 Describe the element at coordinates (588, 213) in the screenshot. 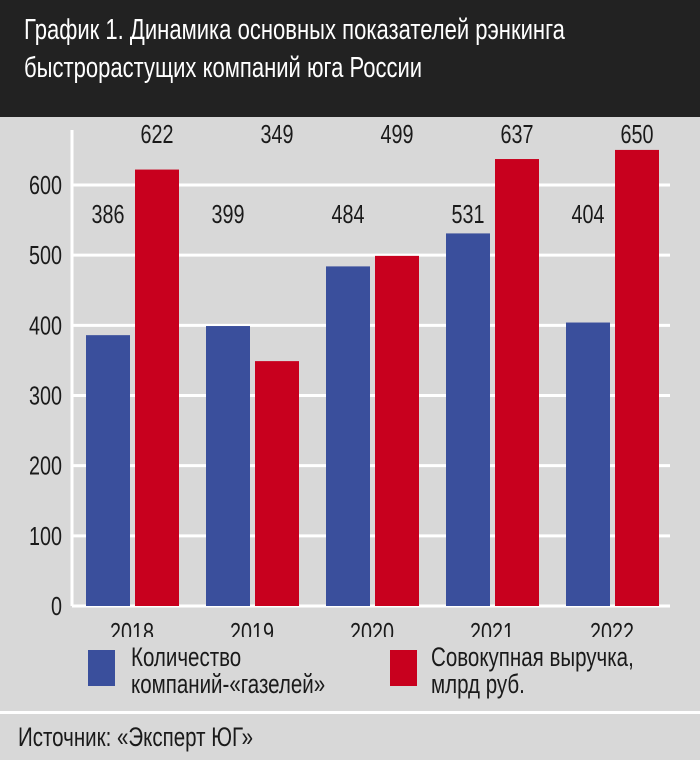

I see `data-label: 404` at that location.